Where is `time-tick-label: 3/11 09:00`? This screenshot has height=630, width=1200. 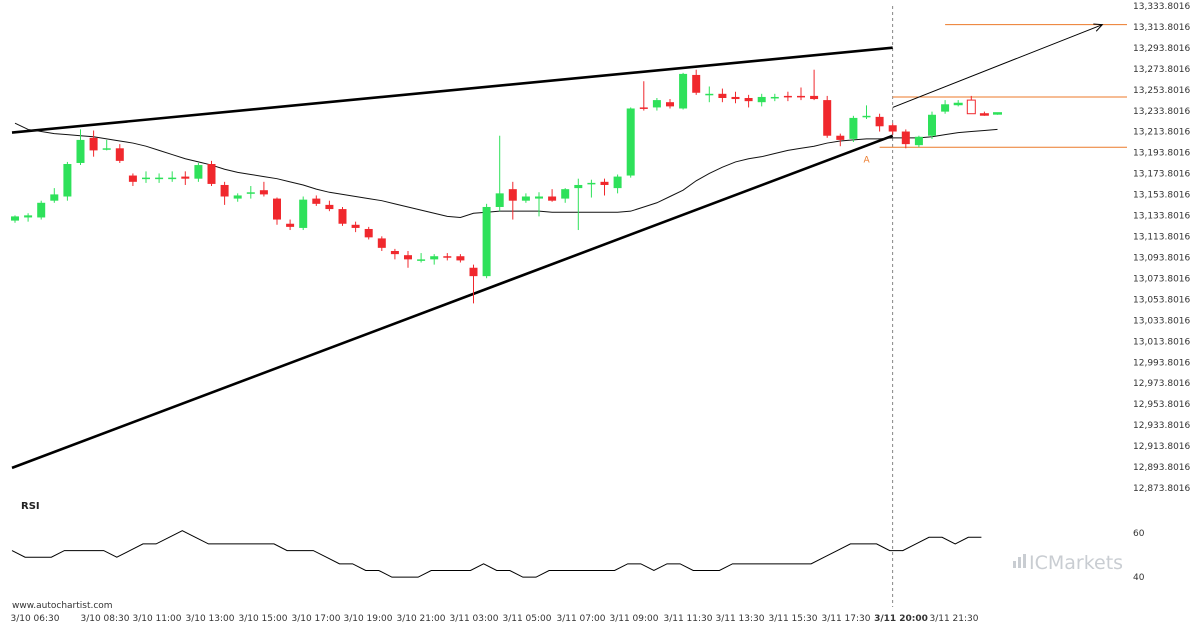 time-tick-label: 3/11 09:00 is located at coordinates (633, 619).